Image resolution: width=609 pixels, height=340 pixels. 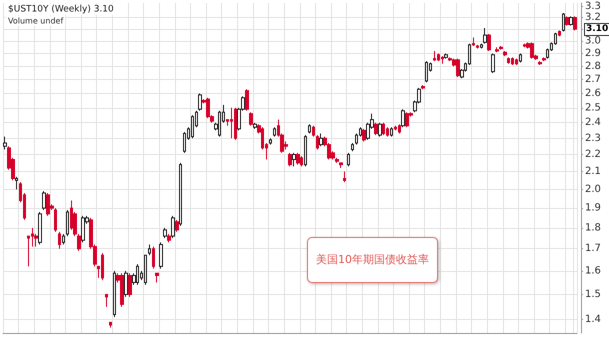 What do you see at coordinates (593, 270) in the screenshot?
I see `y-tick-label: 1.6` at bounding box center [593, 270].